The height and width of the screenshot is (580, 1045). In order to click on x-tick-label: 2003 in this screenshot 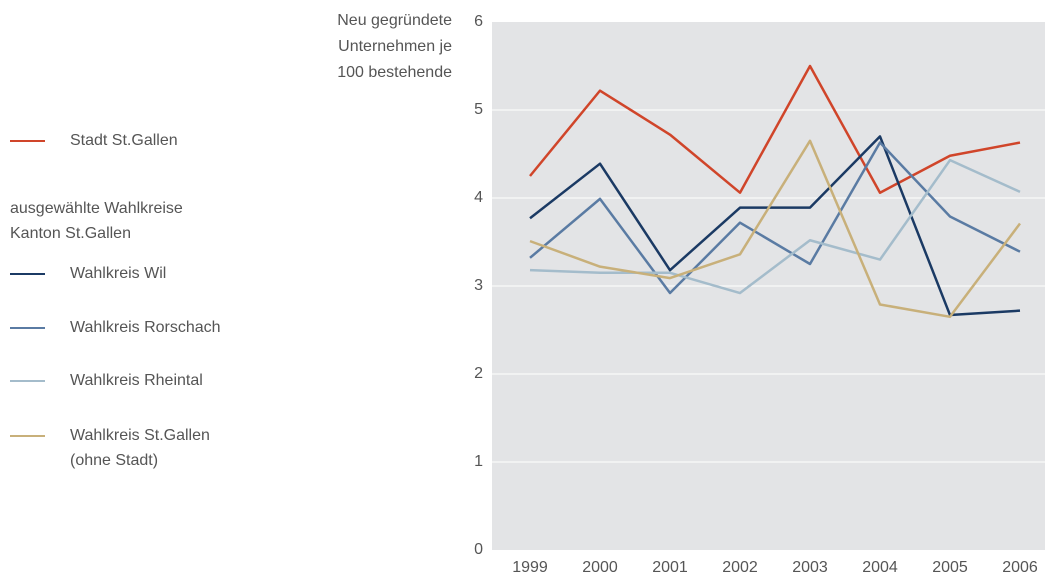, I will do `click(810, 567)`.